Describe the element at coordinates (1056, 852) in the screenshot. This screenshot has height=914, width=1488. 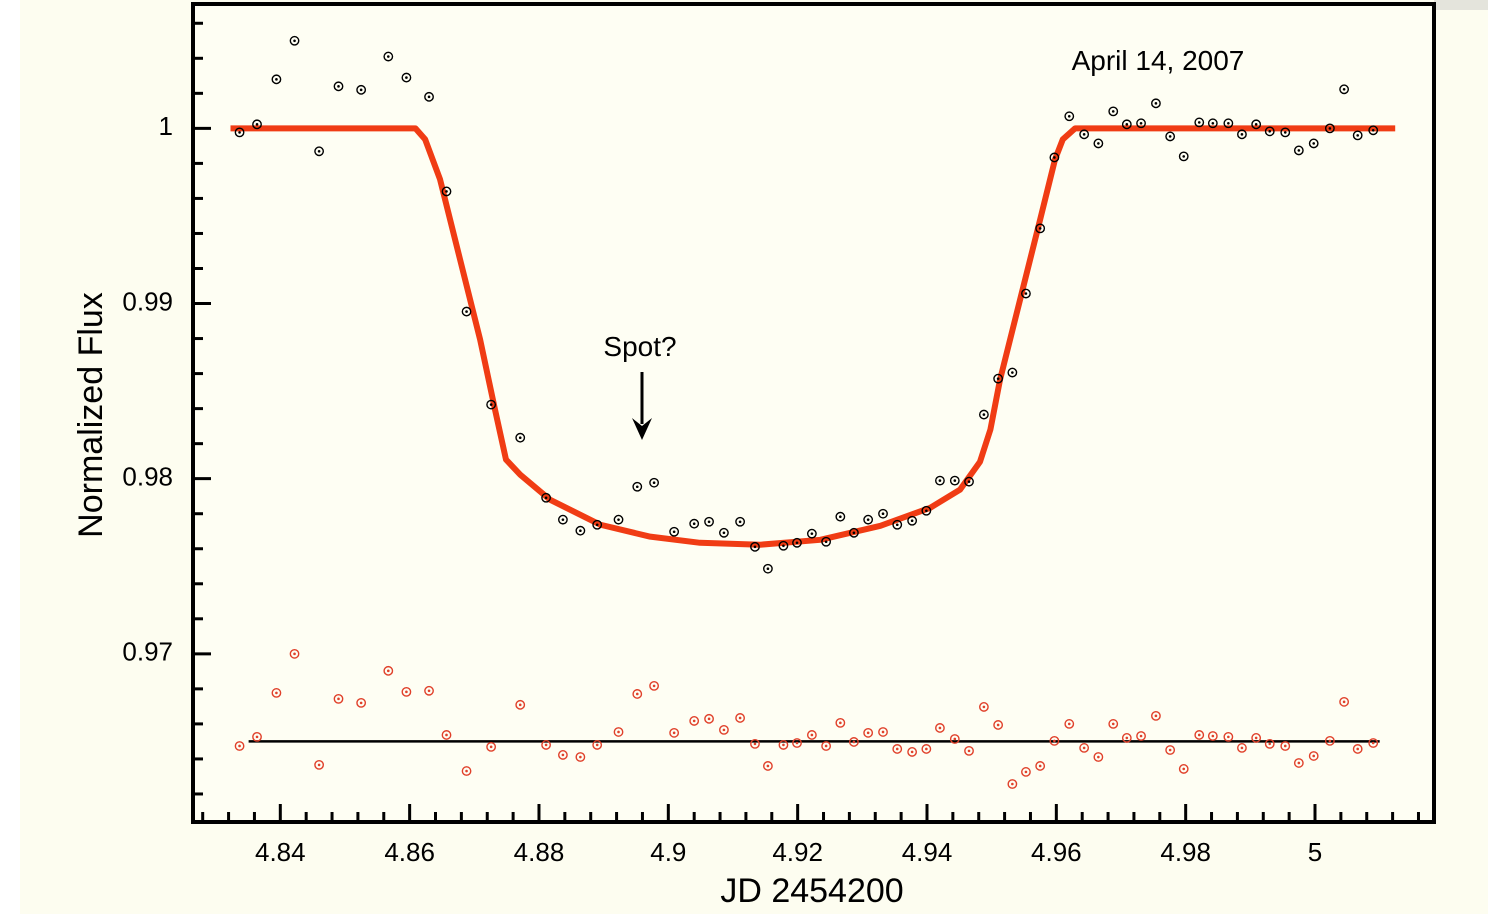
I see `x-tick-label: 4.96` at that location.